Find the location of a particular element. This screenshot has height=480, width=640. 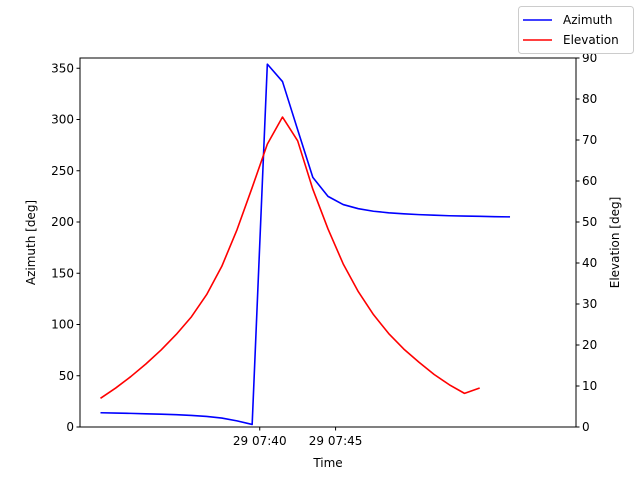

right-axis: 0 10 20 30 40 50 60 70 80 90 is located at coordinates (586, 242).